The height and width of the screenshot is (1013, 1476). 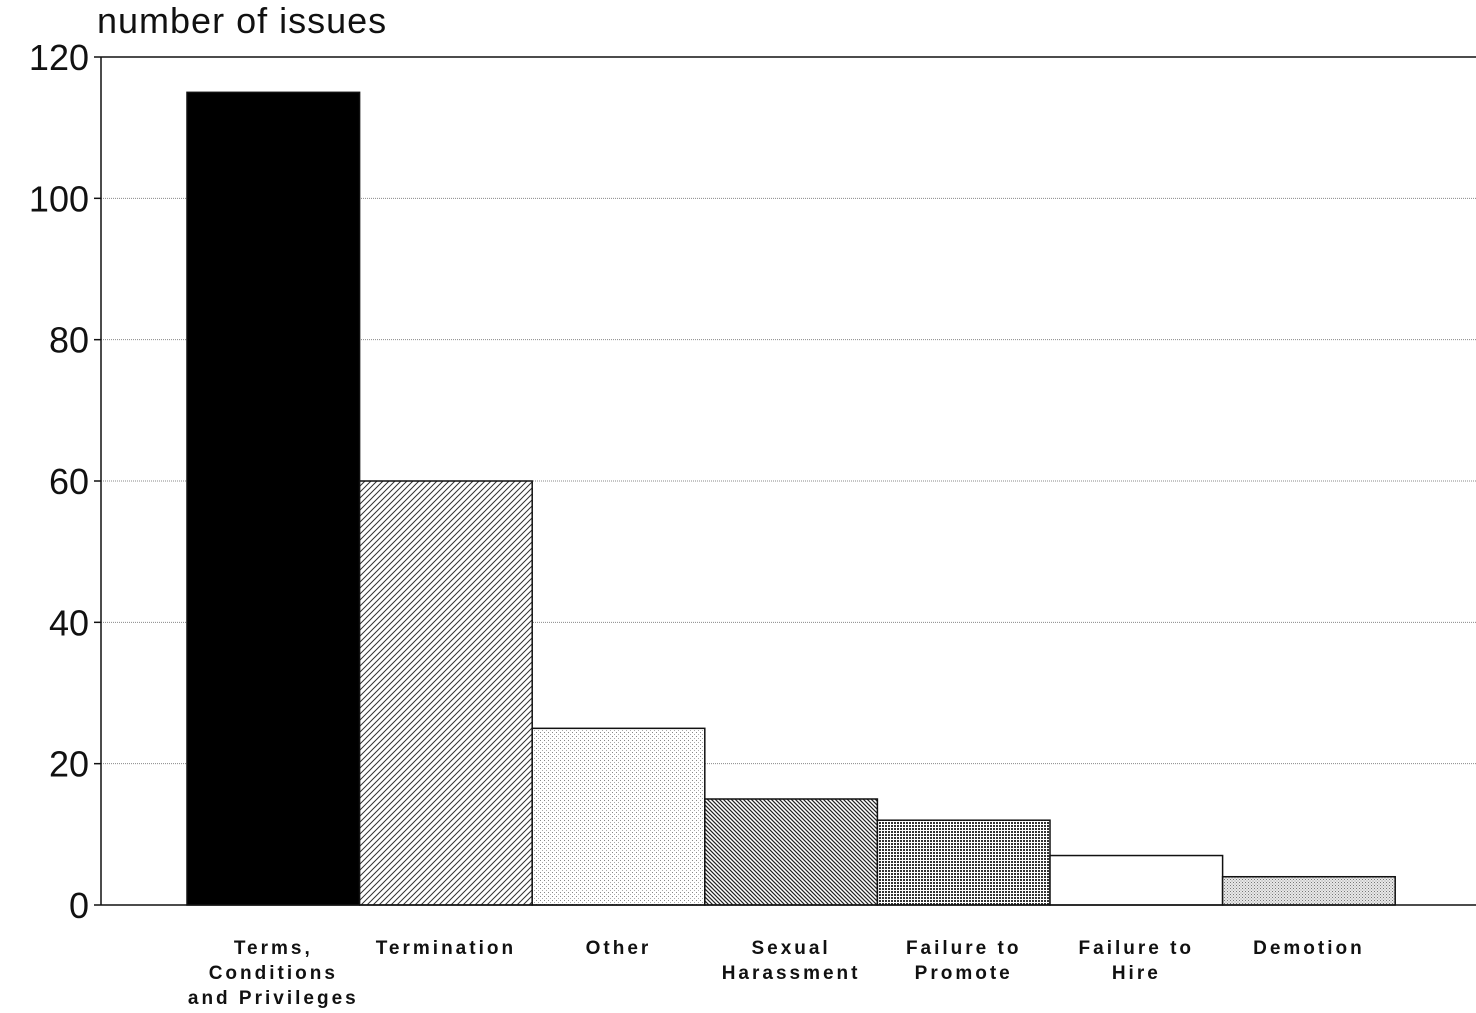 I want to click on y-tick-label: 20, so click(x=69, y=764).